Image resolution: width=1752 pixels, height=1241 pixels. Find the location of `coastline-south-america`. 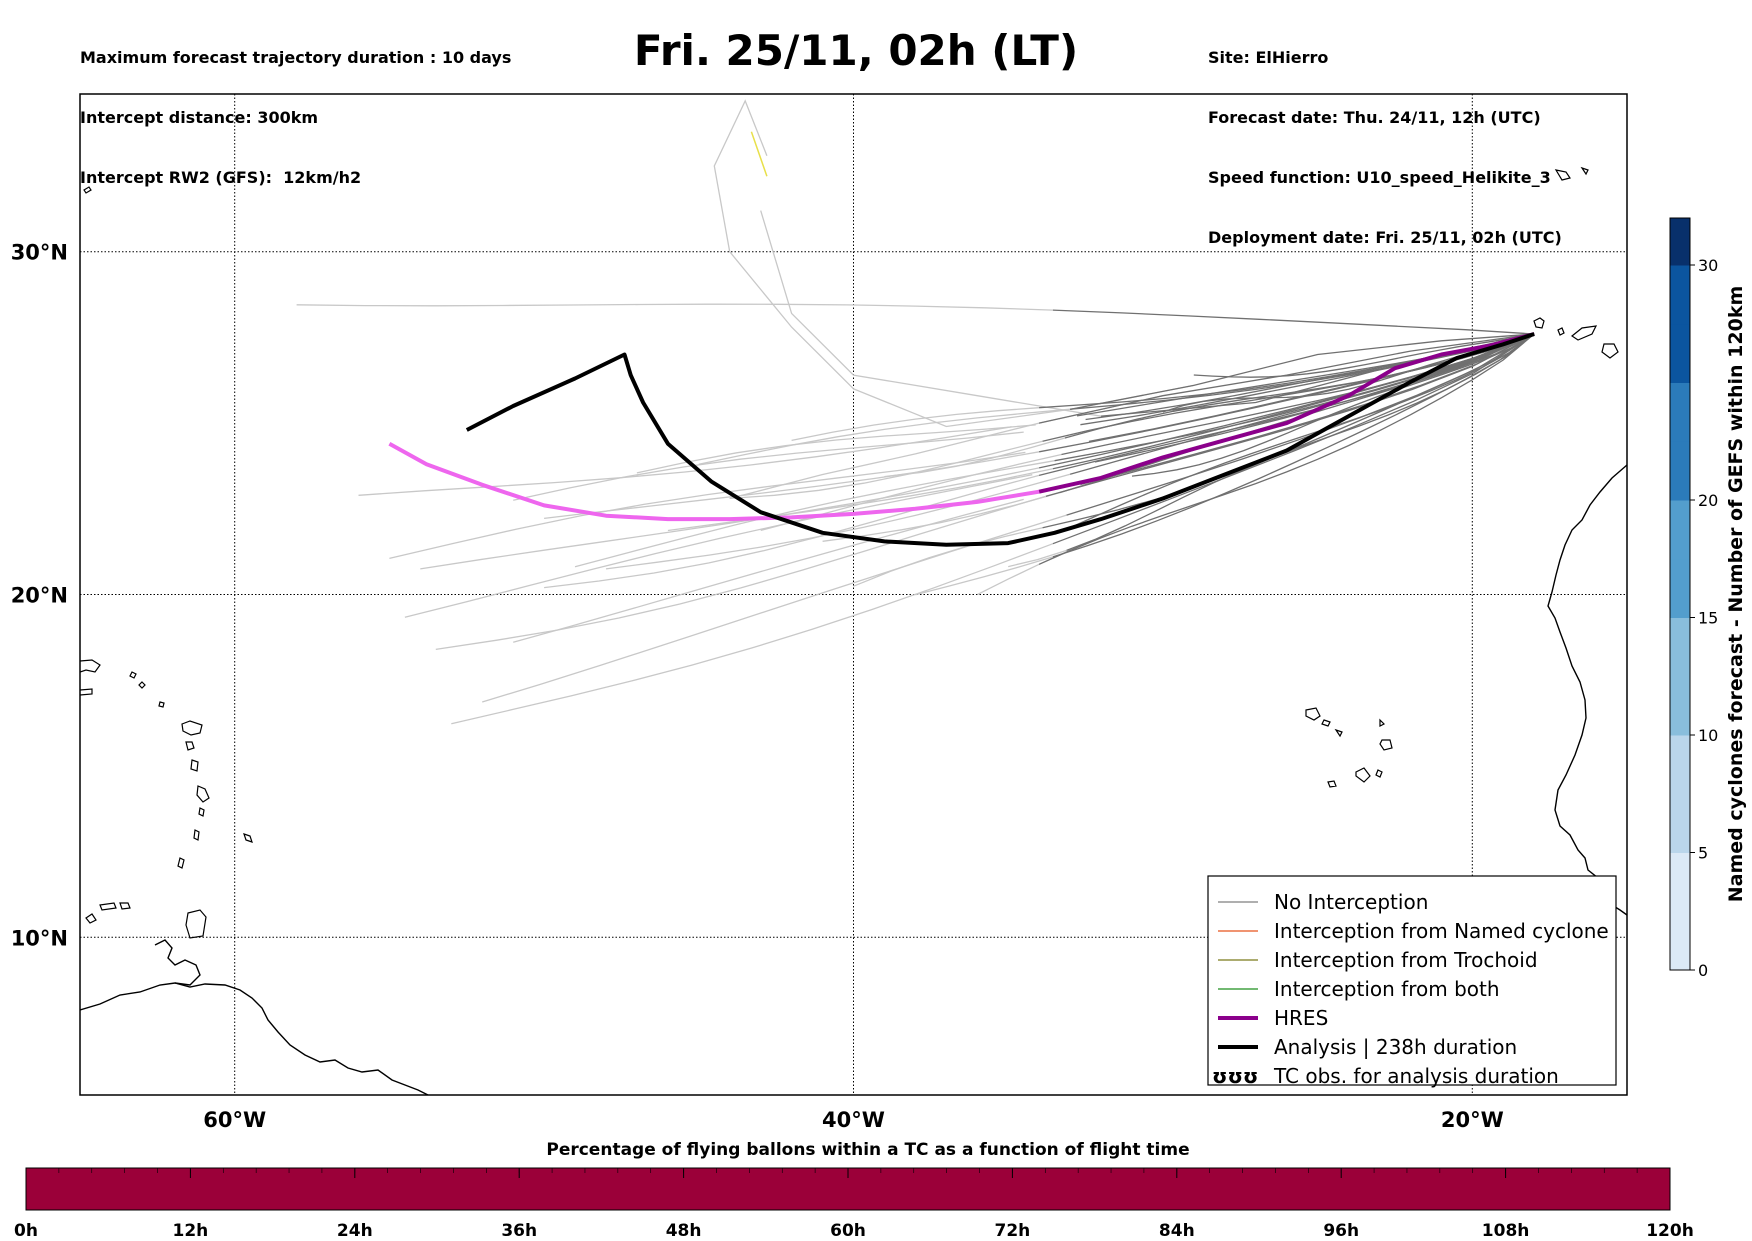

coastline-south-america is located at coordinates (254, 1038).